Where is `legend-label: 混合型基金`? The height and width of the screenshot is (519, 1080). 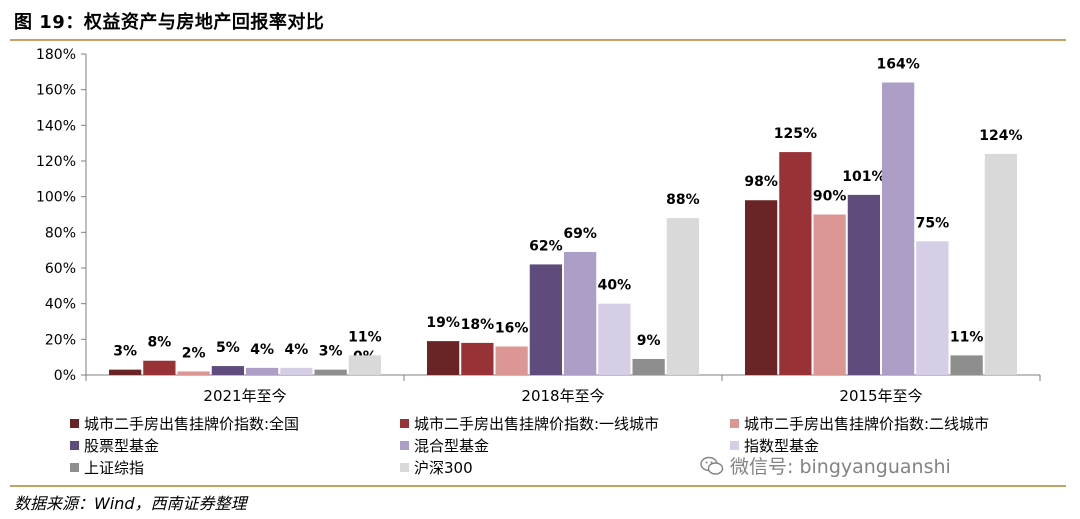 legend-label: 混合型基金 is located at coordinates (452, 446).